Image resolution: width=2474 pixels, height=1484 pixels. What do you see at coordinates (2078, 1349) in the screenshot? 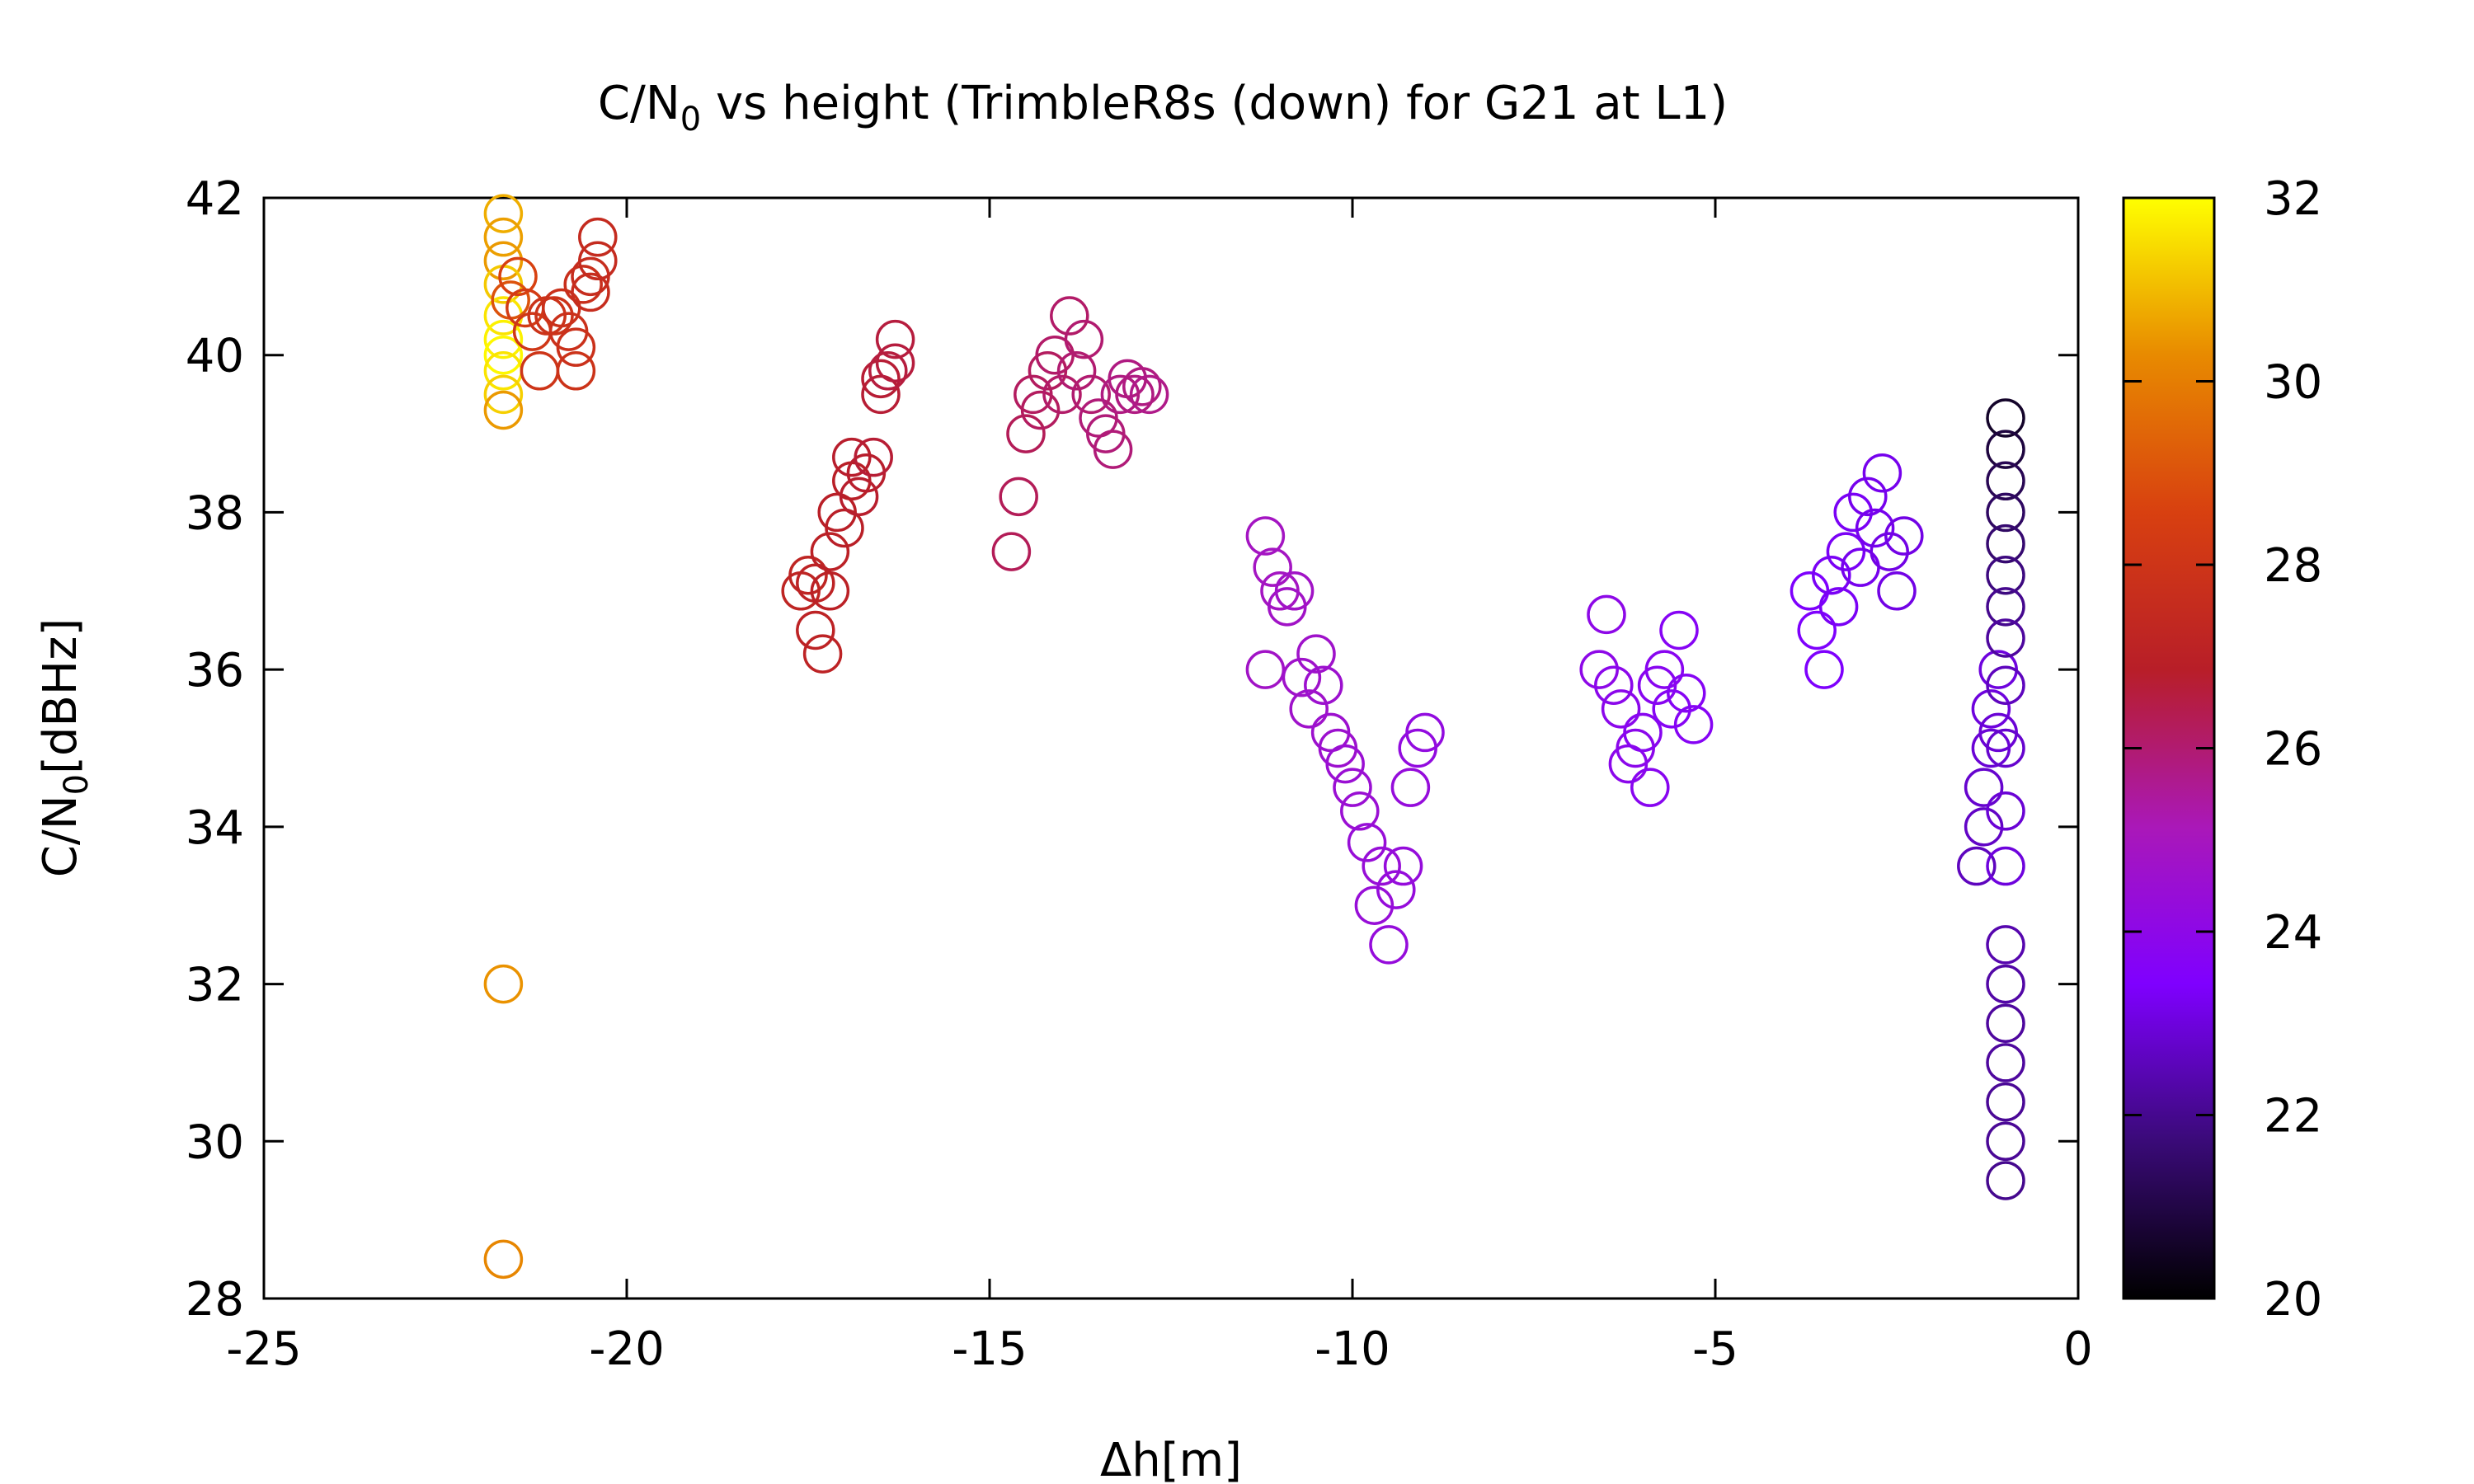
I see `x-tick-label: 0` at bounding box center [2078, 1349].